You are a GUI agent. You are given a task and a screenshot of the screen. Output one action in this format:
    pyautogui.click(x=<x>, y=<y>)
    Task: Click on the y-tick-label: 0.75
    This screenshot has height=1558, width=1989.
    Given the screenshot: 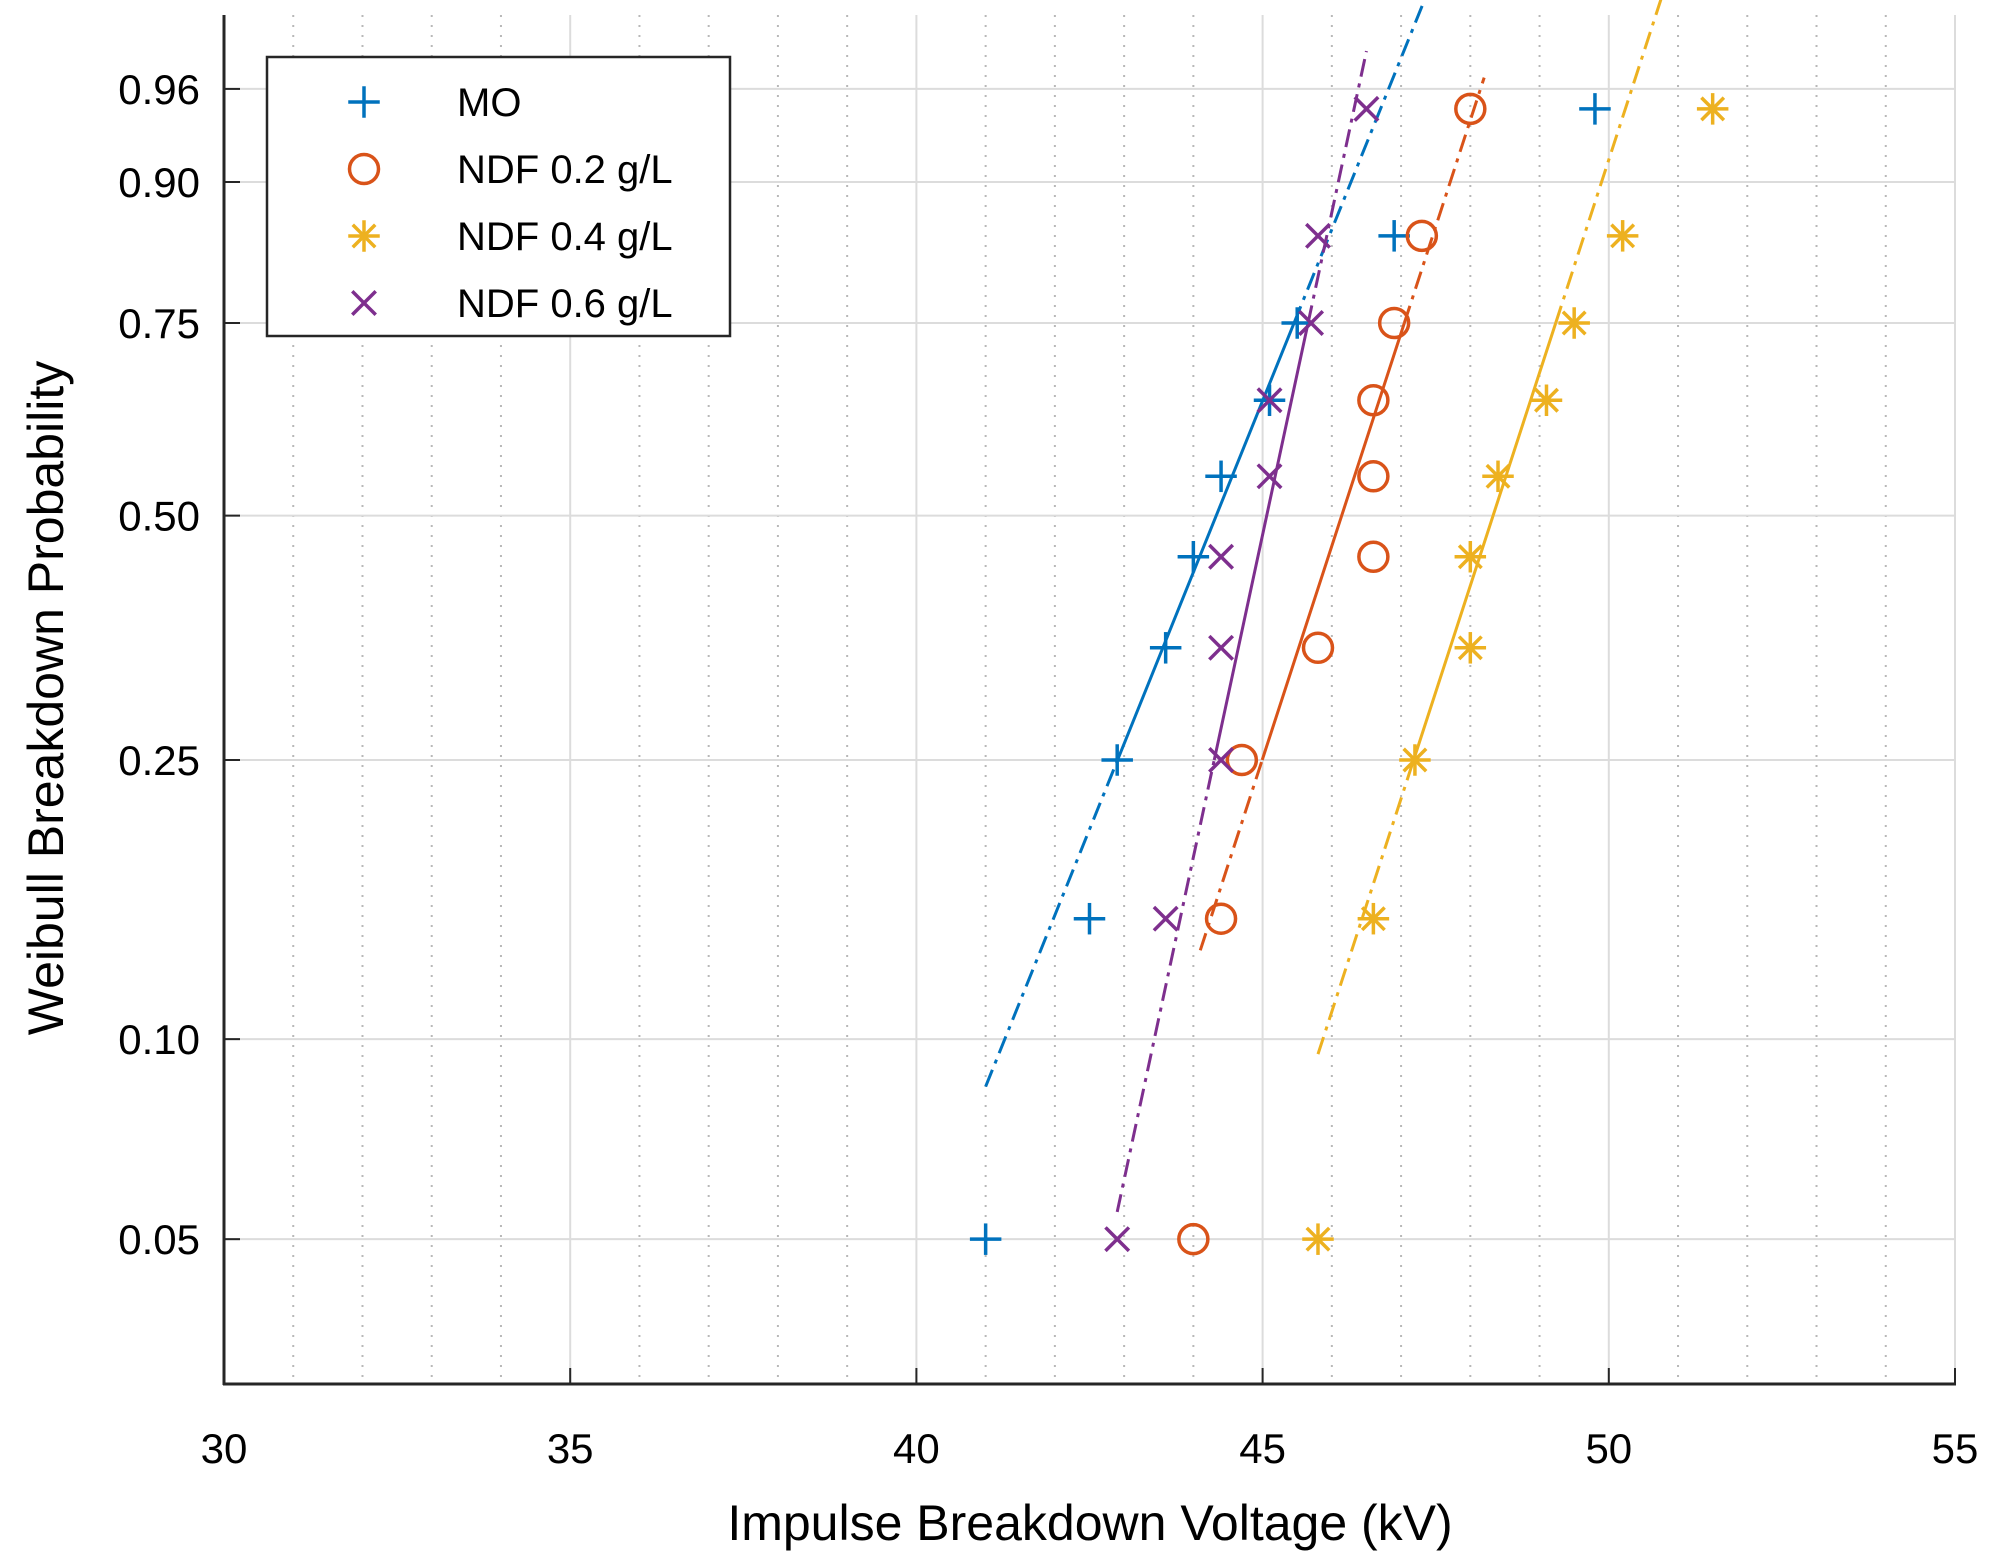 What is the action you would take?
    pyautogui.click(x=159, y=323)
    